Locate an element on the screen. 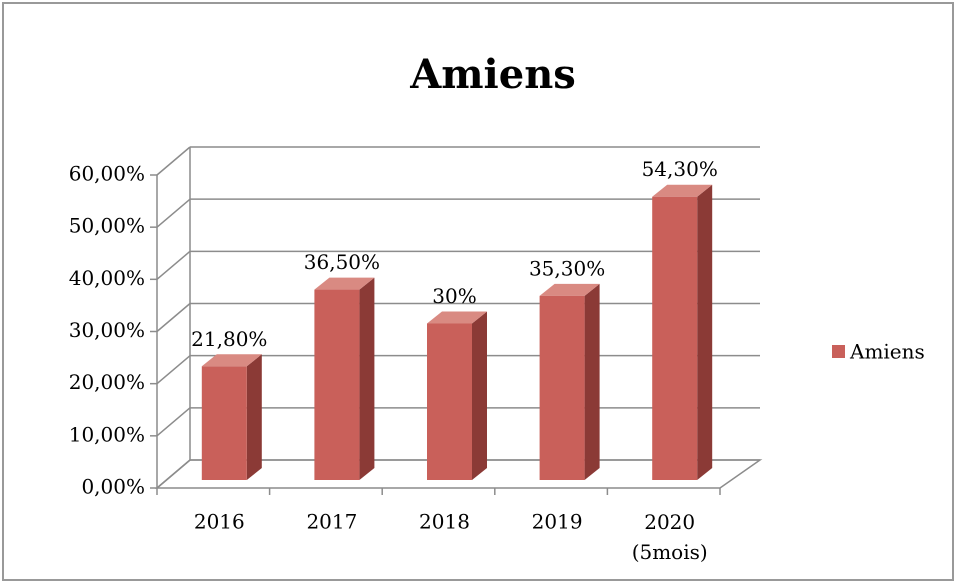 Image resolution: width=957 pixels, height=583 pixels. data-label: 54,30% is located at coordinates (680, 169).